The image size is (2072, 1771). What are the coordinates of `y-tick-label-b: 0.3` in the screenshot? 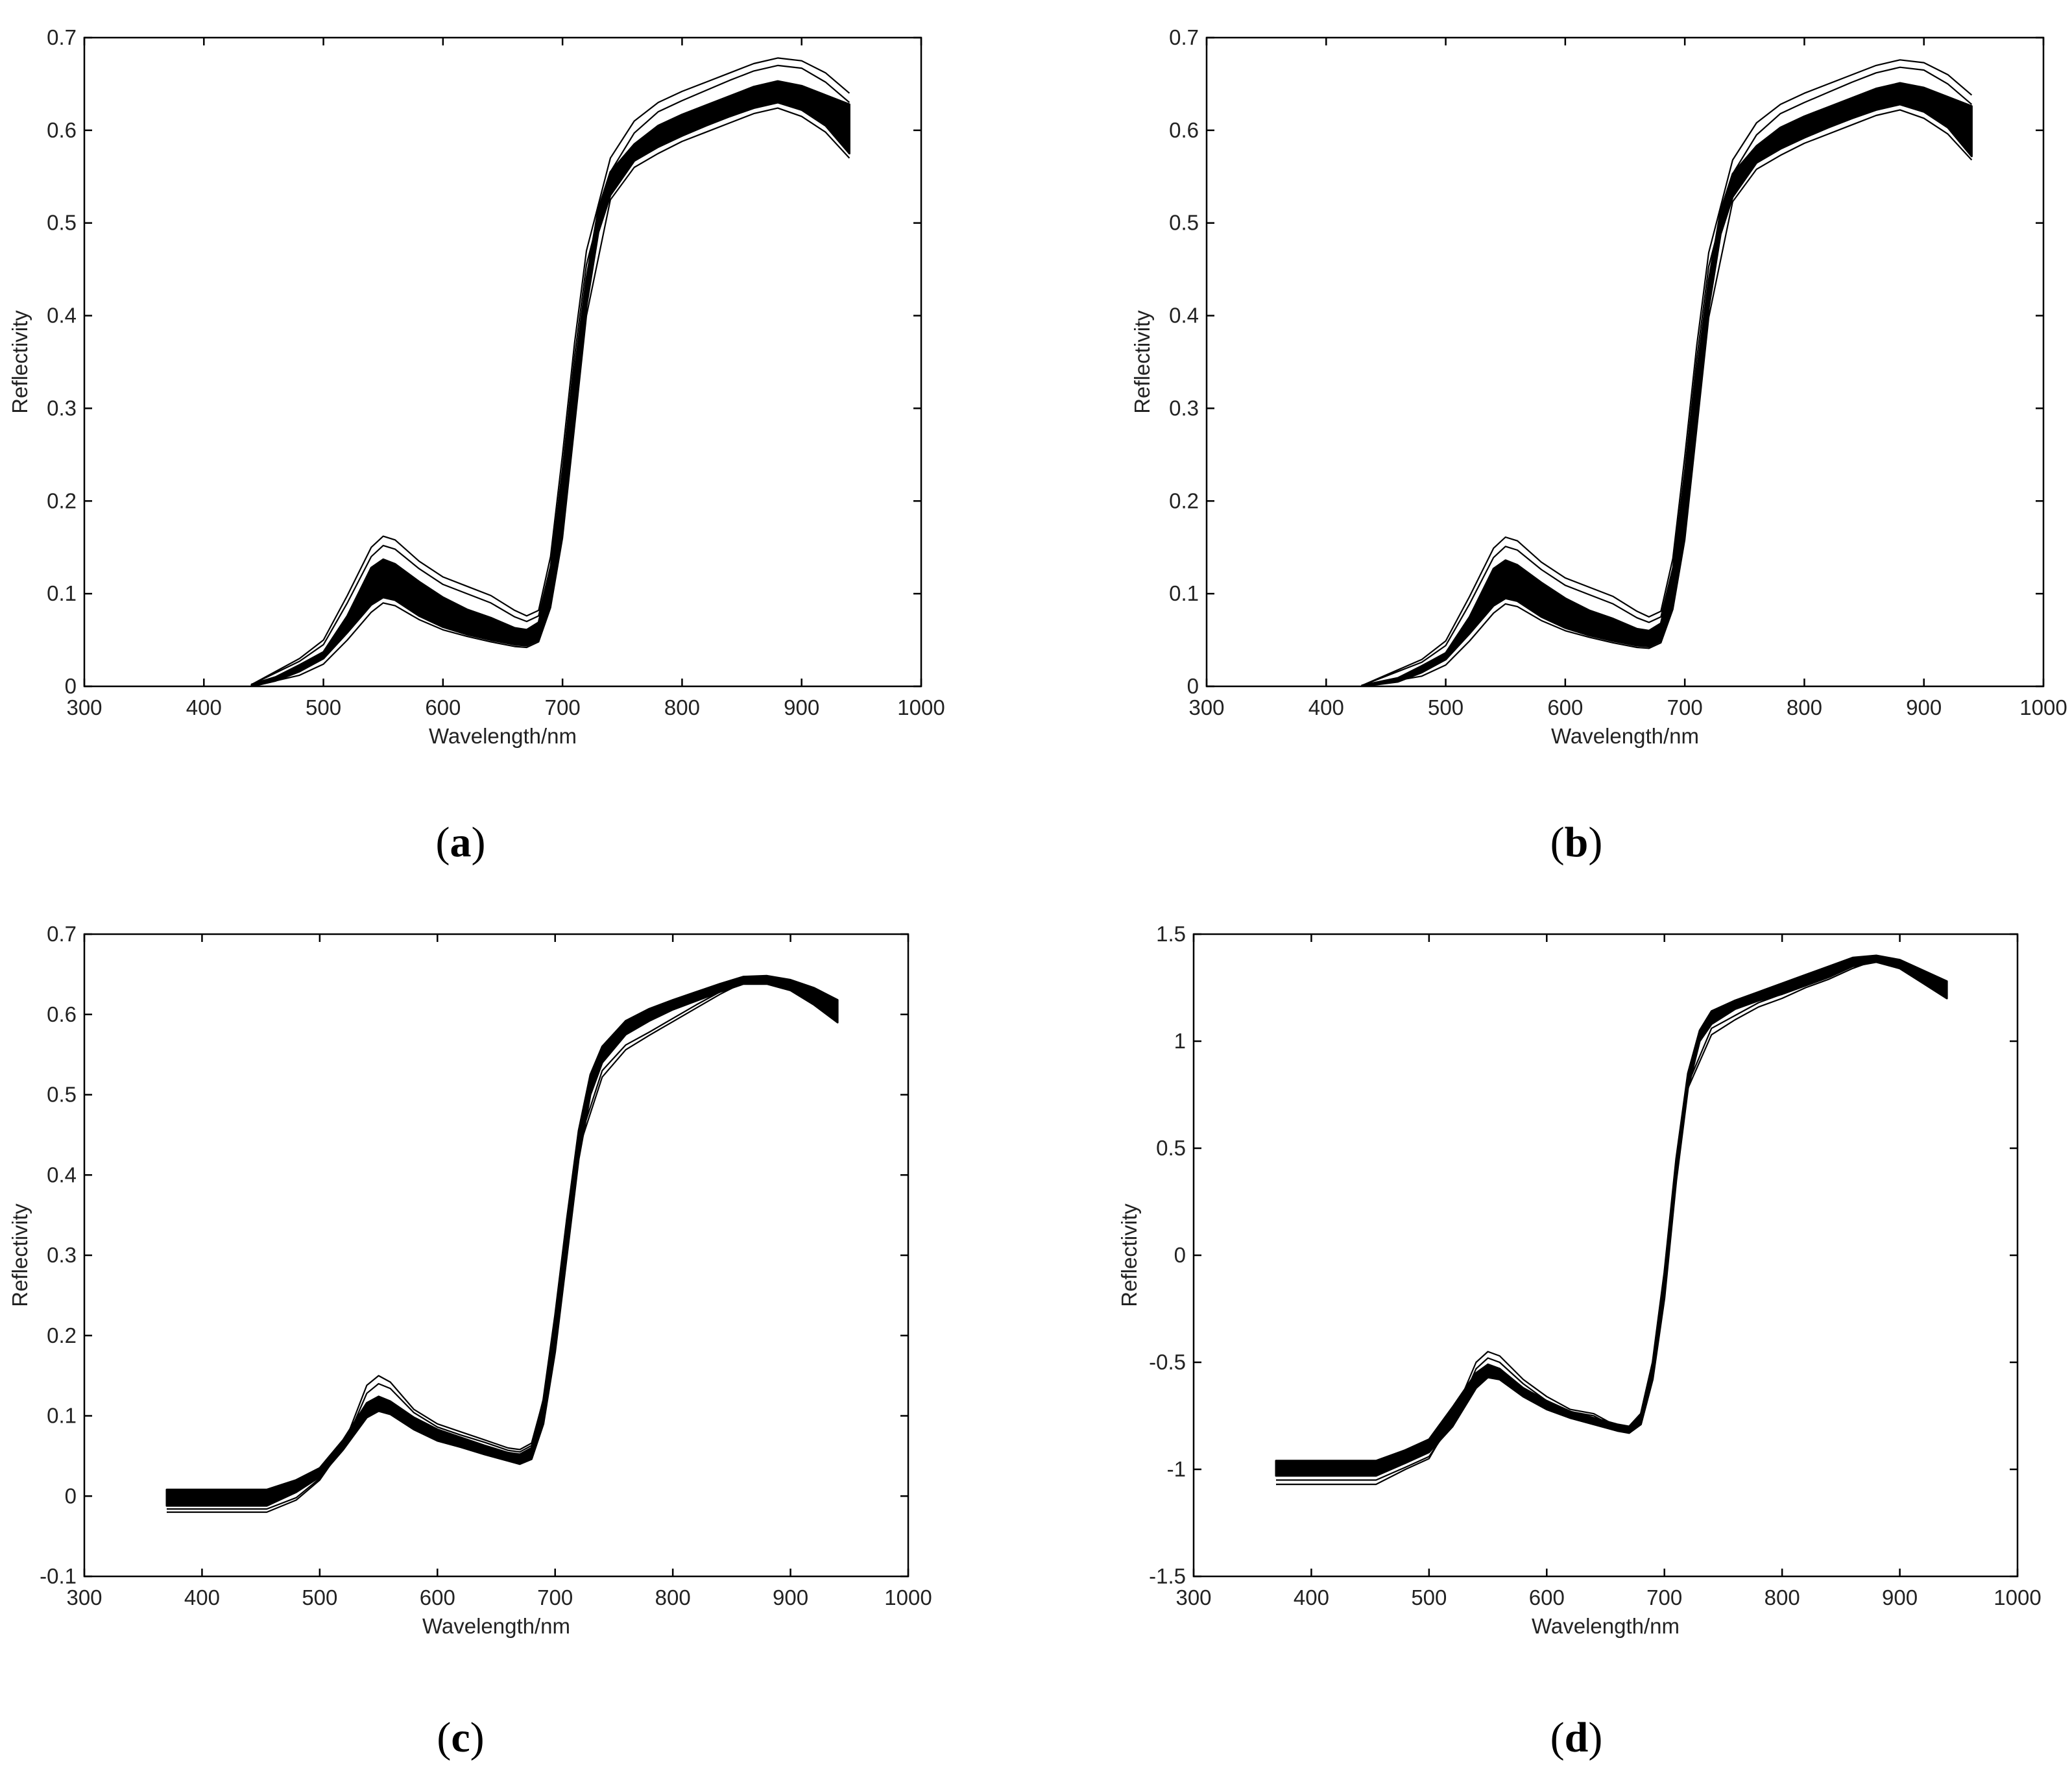 It's located at (1184, 408).